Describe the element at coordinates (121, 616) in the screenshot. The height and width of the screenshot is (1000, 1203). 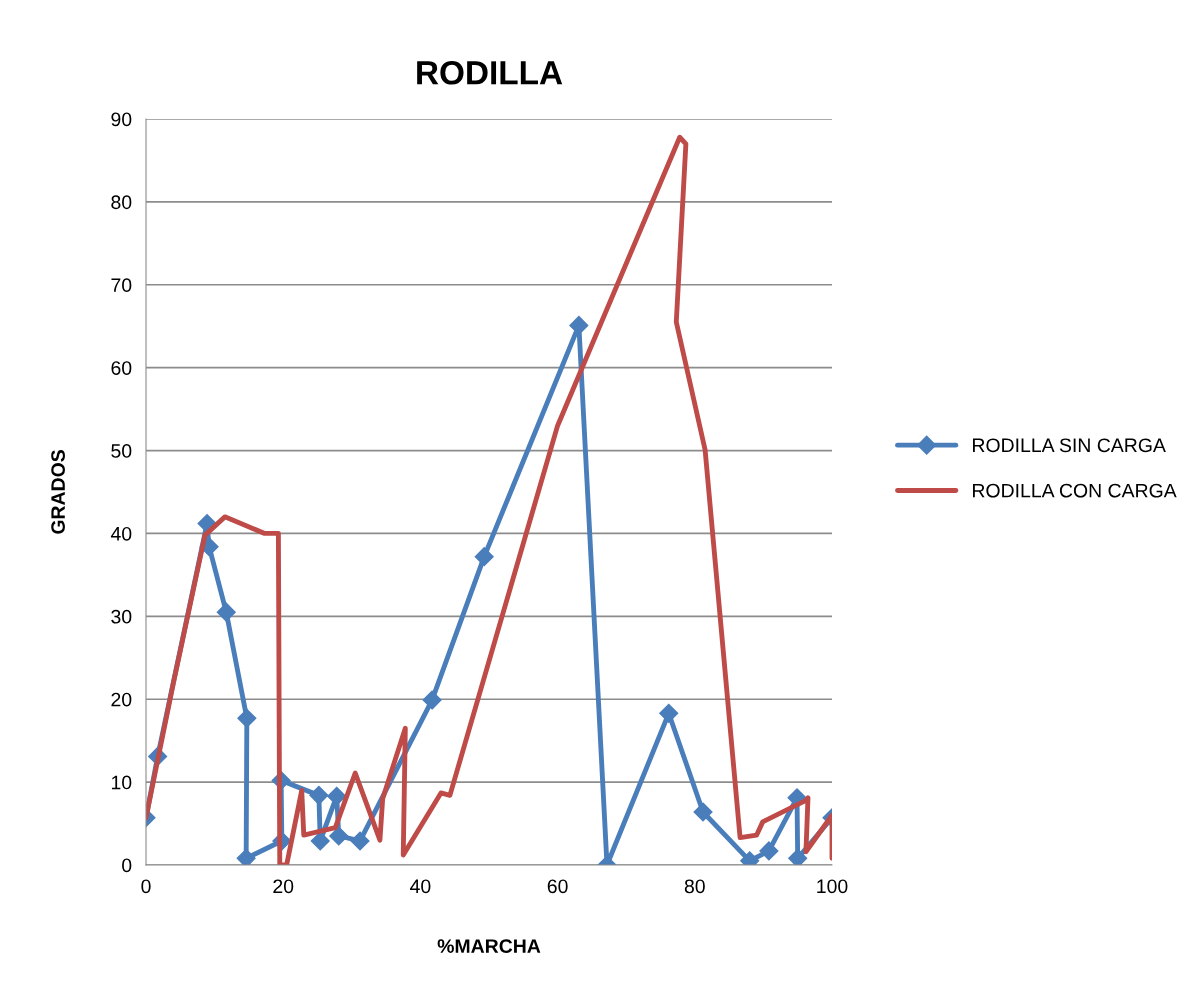
I see `y-tick-label: 30` at that location.